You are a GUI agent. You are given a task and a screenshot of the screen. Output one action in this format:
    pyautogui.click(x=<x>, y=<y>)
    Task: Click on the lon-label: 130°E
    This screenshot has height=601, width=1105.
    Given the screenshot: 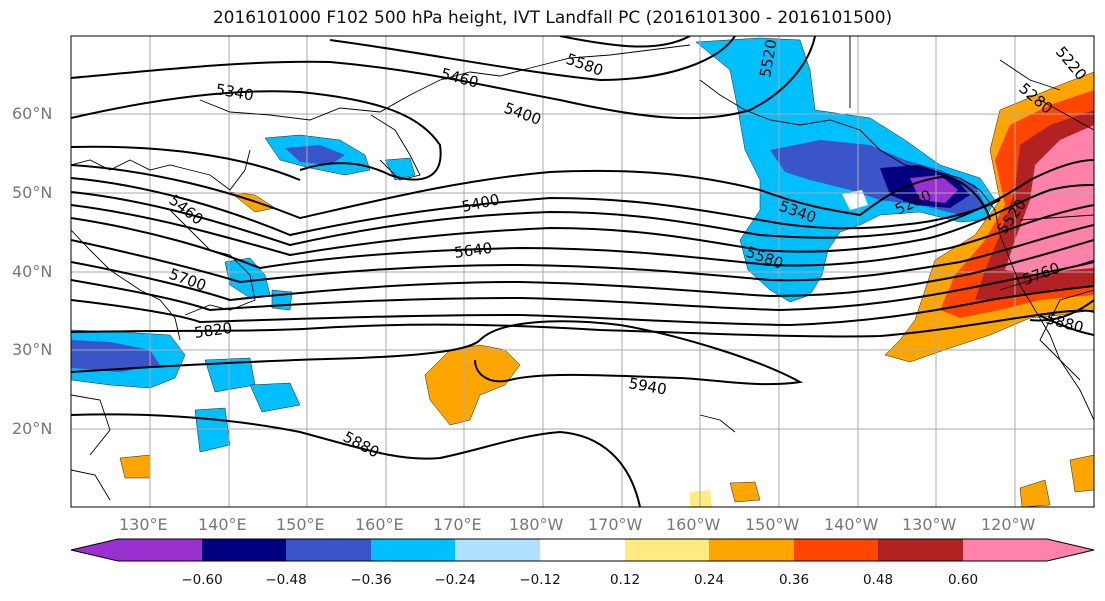 What is the action you would take?
    pyautogui.click(x=143, y=524)
    